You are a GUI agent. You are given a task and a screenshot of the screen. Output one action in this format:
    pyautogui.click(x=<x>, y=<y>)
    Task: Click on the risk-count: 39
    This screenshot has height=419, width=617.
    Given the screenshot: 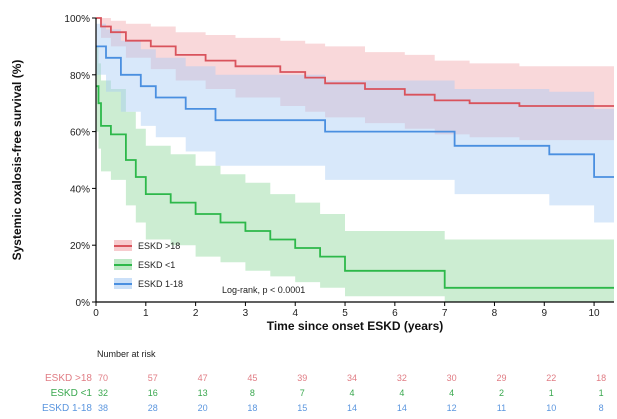 What is the action you would take?
    pyautogui.click(x=302, y=378)
    